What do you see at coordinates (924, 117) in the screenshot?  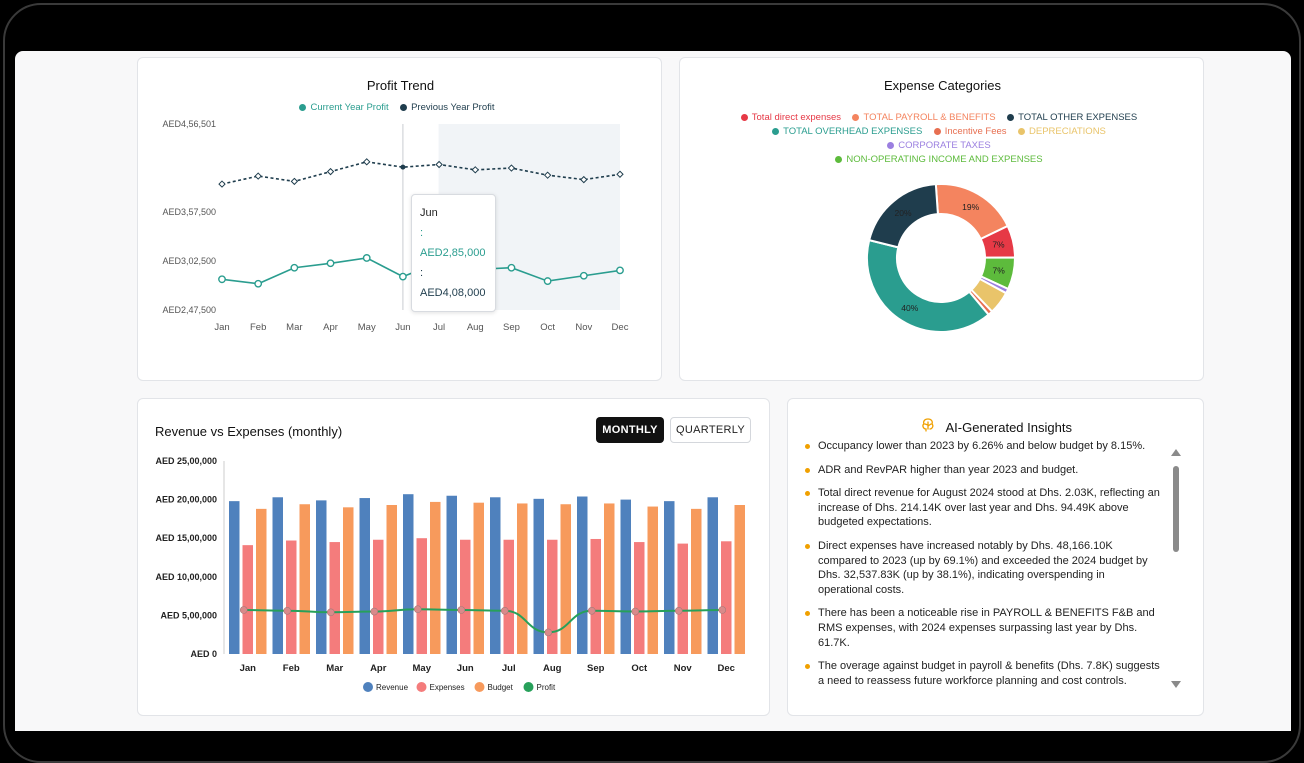 I see `legend-payroll: TOTAL PAYROLL & BENEFITS` at bounding box center [924, 117].